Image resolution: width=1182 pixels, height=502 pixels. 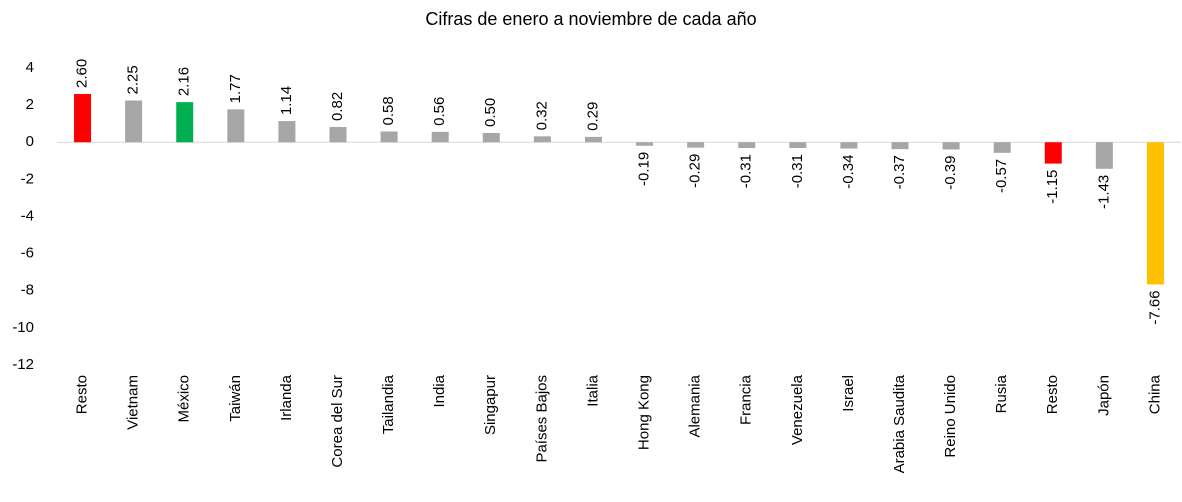 I want to click on x-tick-label: Corea del Sur, so click(x=337, y=421).